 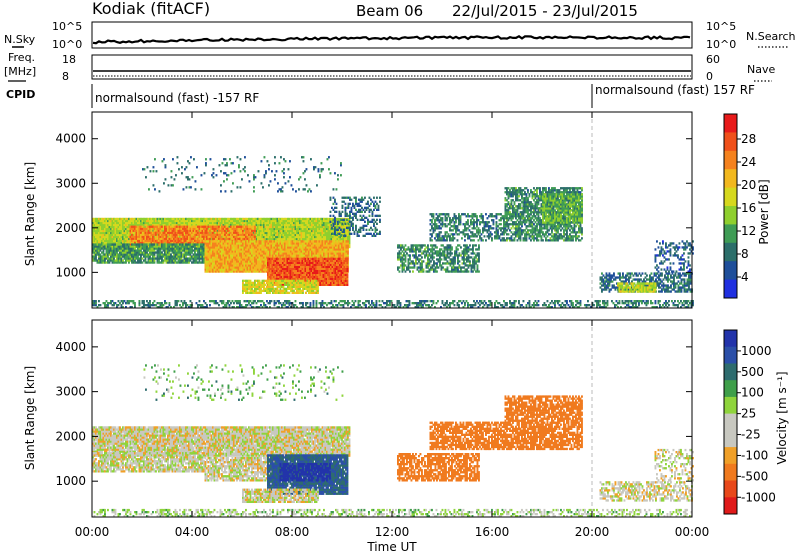 What do you see at coordinates (20, 94) in the screenshot?
I see `cpid-label: CPID` at bounding box center [20, 94].